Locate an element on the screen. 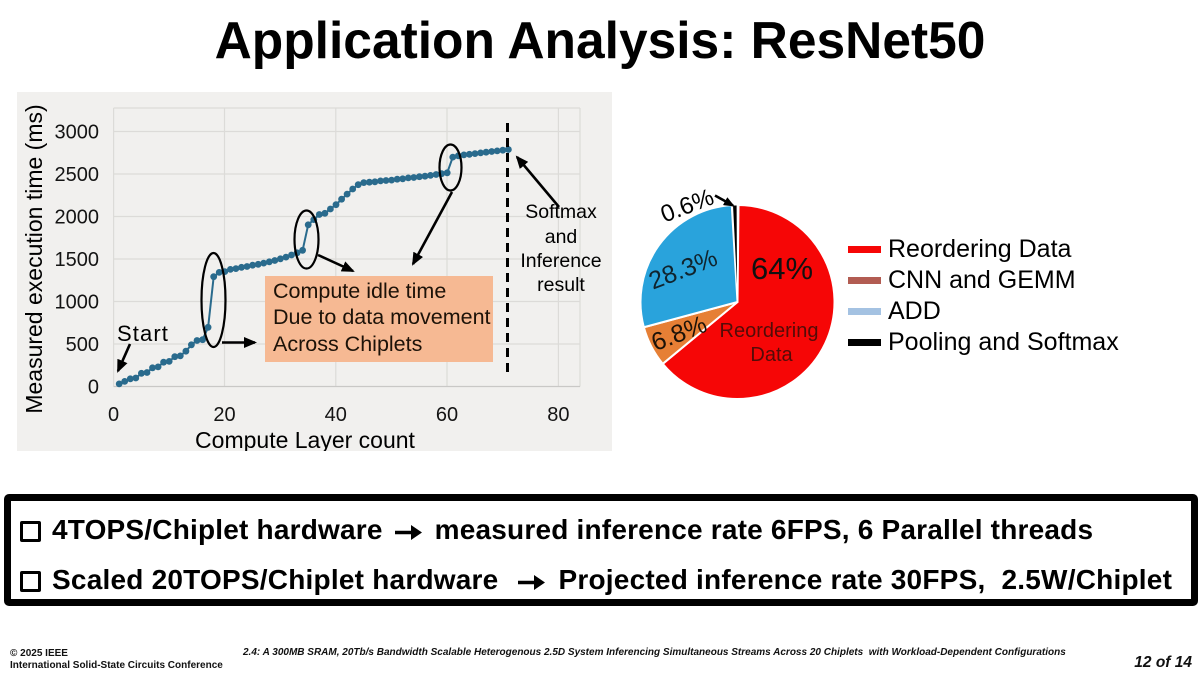 The width and height of the screenshot is (1200, 675). svg-text: 3000 is located at coordinates (77, 133).